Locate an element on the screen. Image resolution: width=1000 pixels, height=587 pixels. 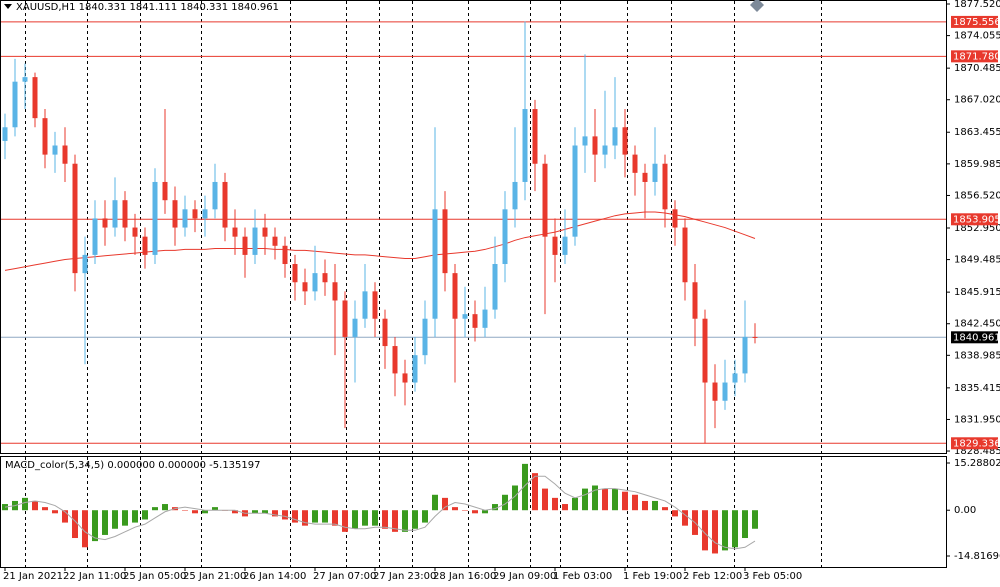
x-tick-label: 27 Jan 07:00 is located at coordinates (344, 576).